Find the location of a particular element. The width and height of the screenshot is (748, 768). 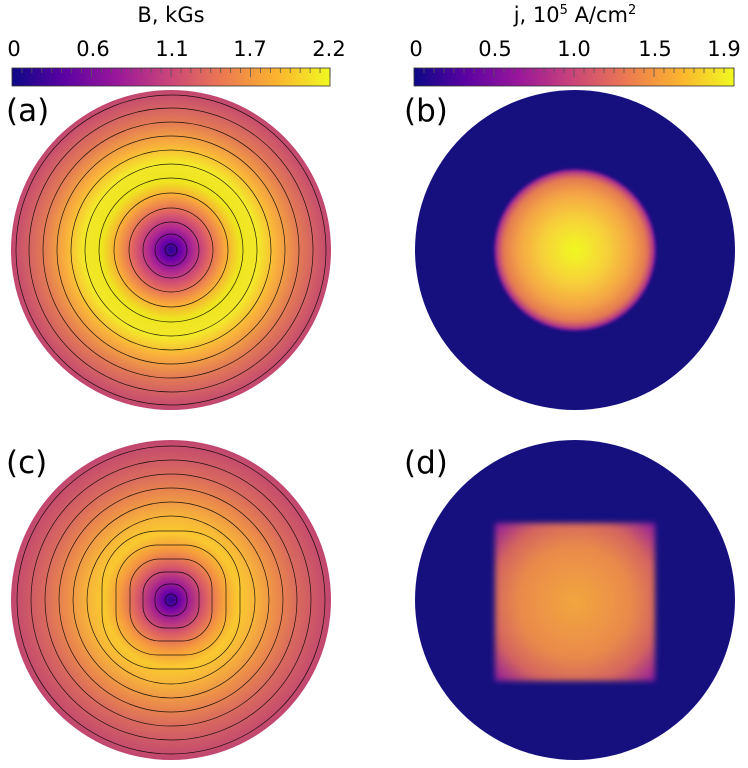

colorbar-b: B, kGs 0 0.6 1.1 1.7 2.2 is located at coordinates (176, 45).